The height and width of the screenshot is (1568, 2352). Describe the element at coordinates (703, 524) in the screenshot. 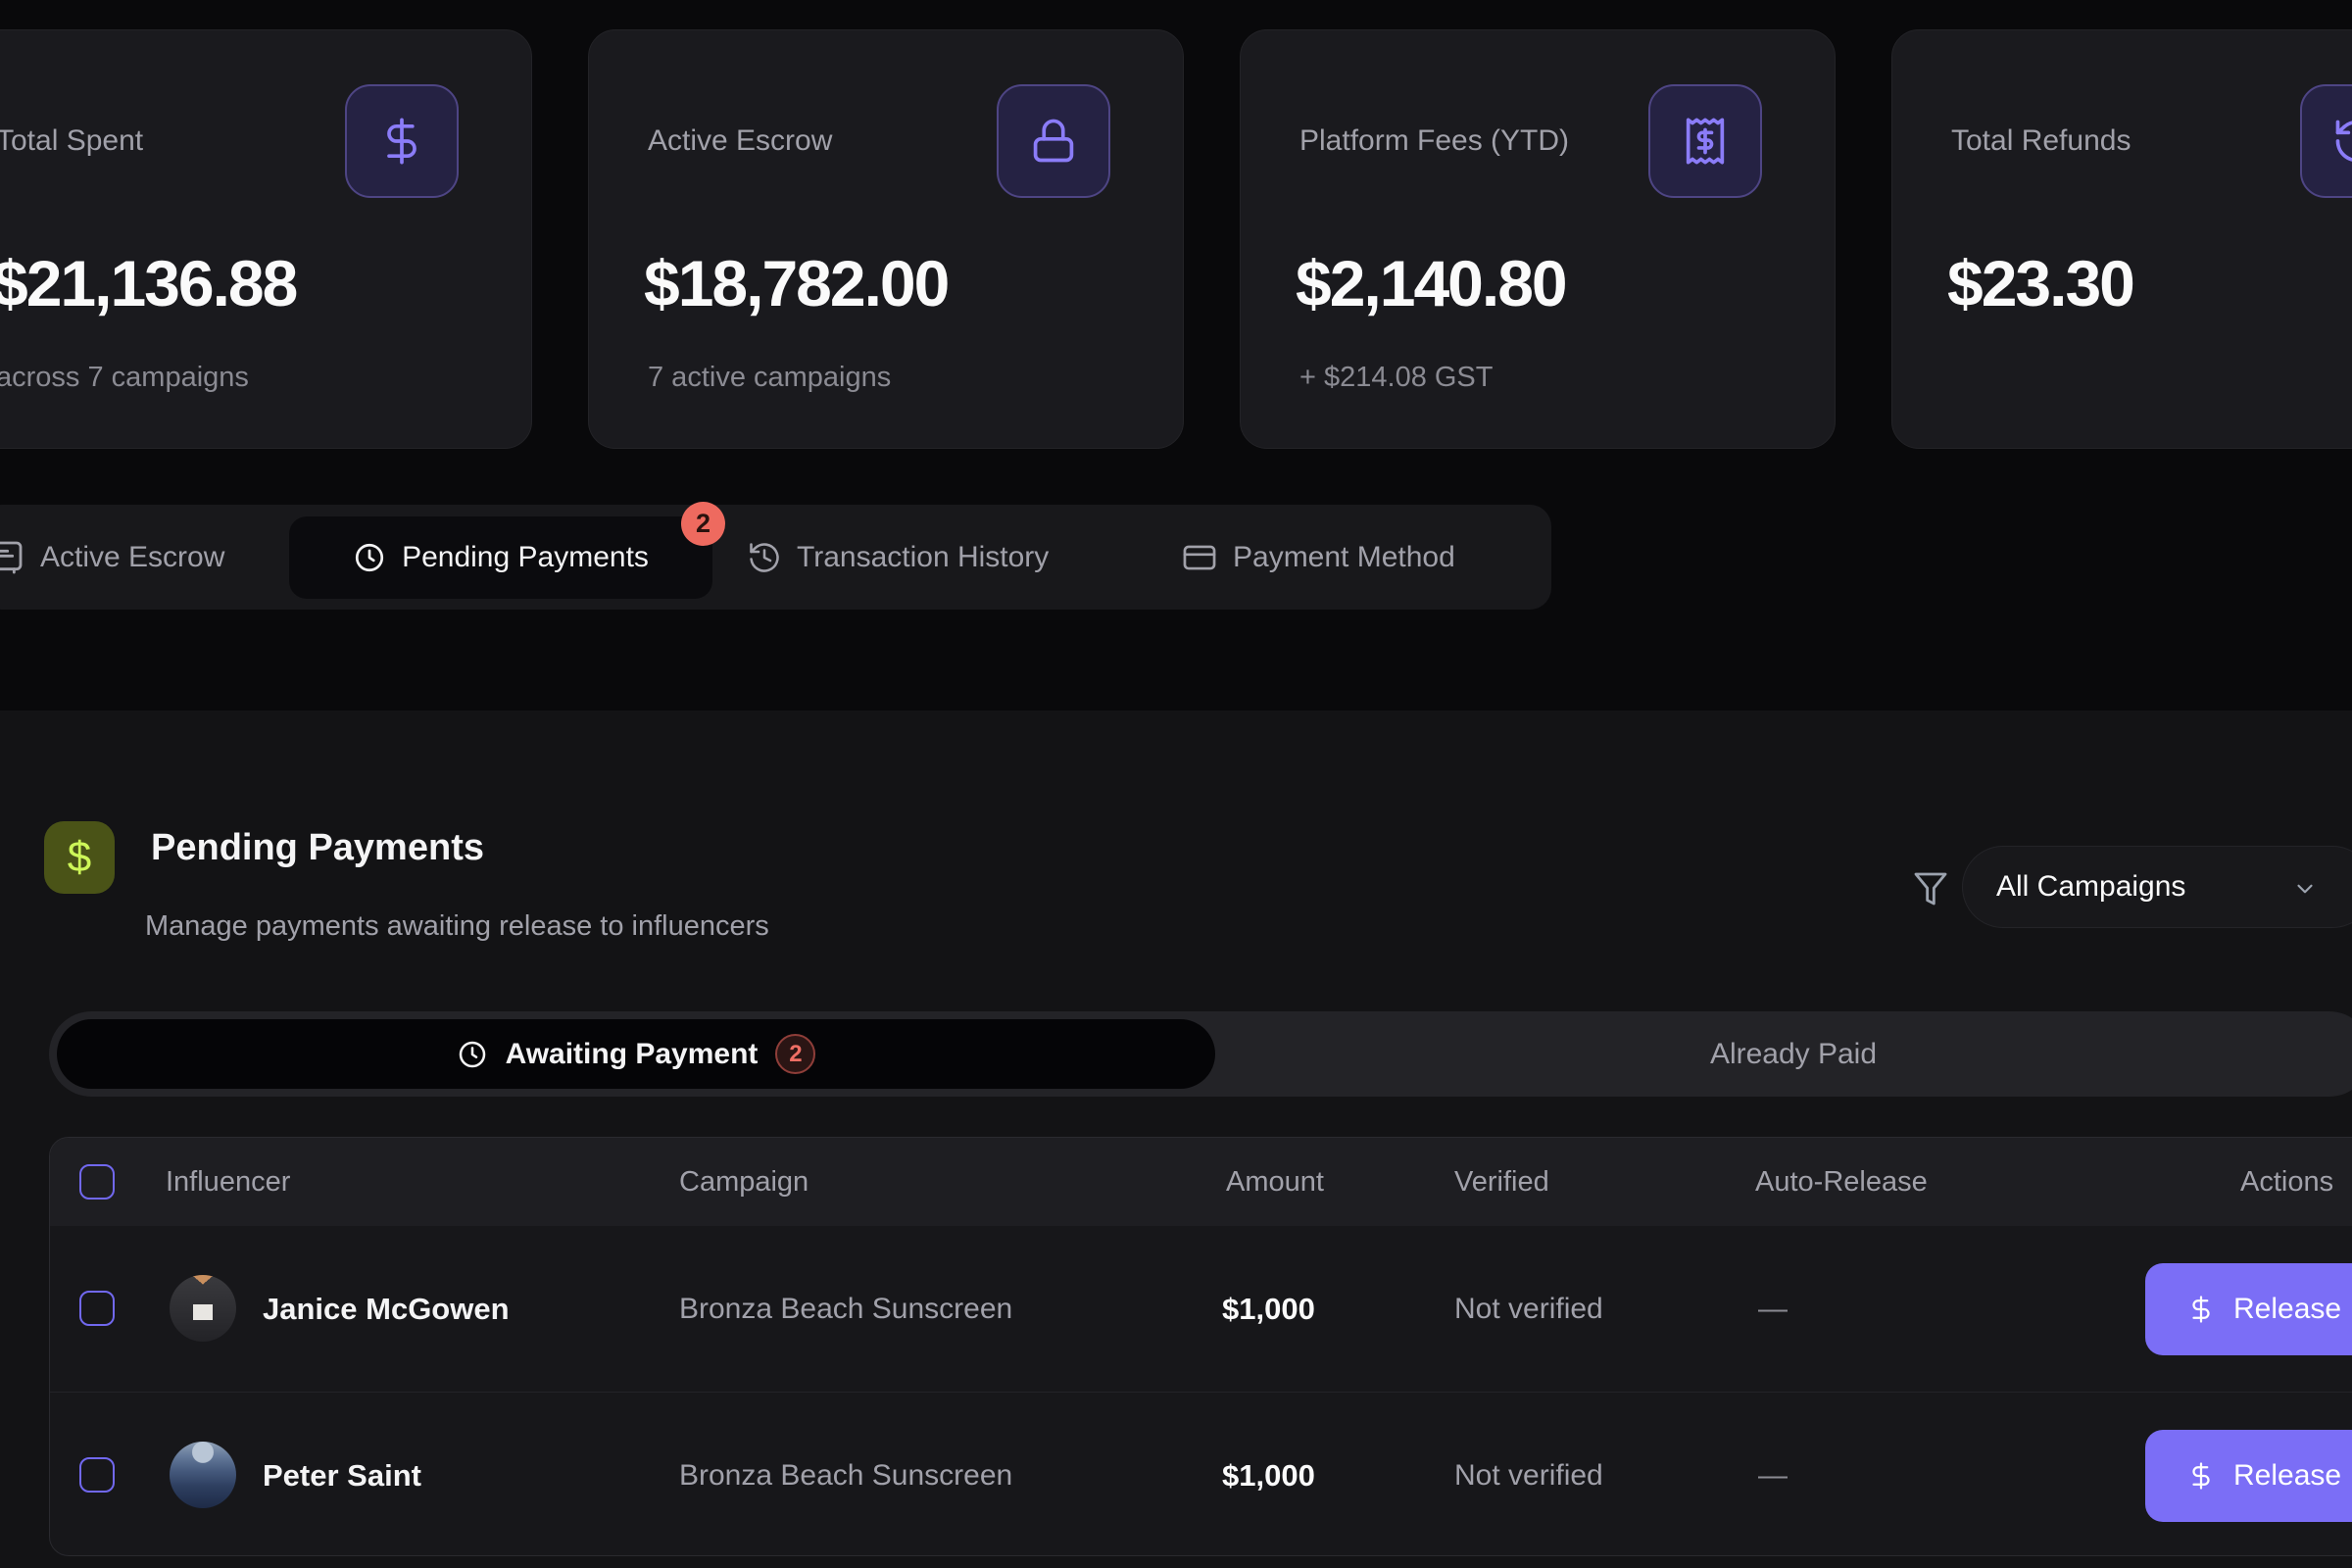

I see `pending-payments-count-badge: 2` at that location.